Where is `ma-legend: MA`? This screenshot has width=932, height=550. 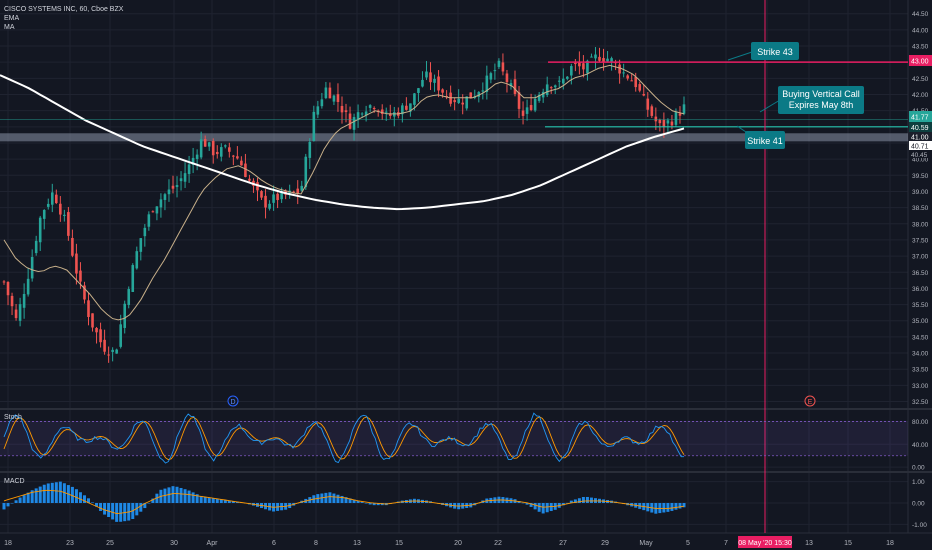 ma-legend: MA is located at coordinates (9, 27).